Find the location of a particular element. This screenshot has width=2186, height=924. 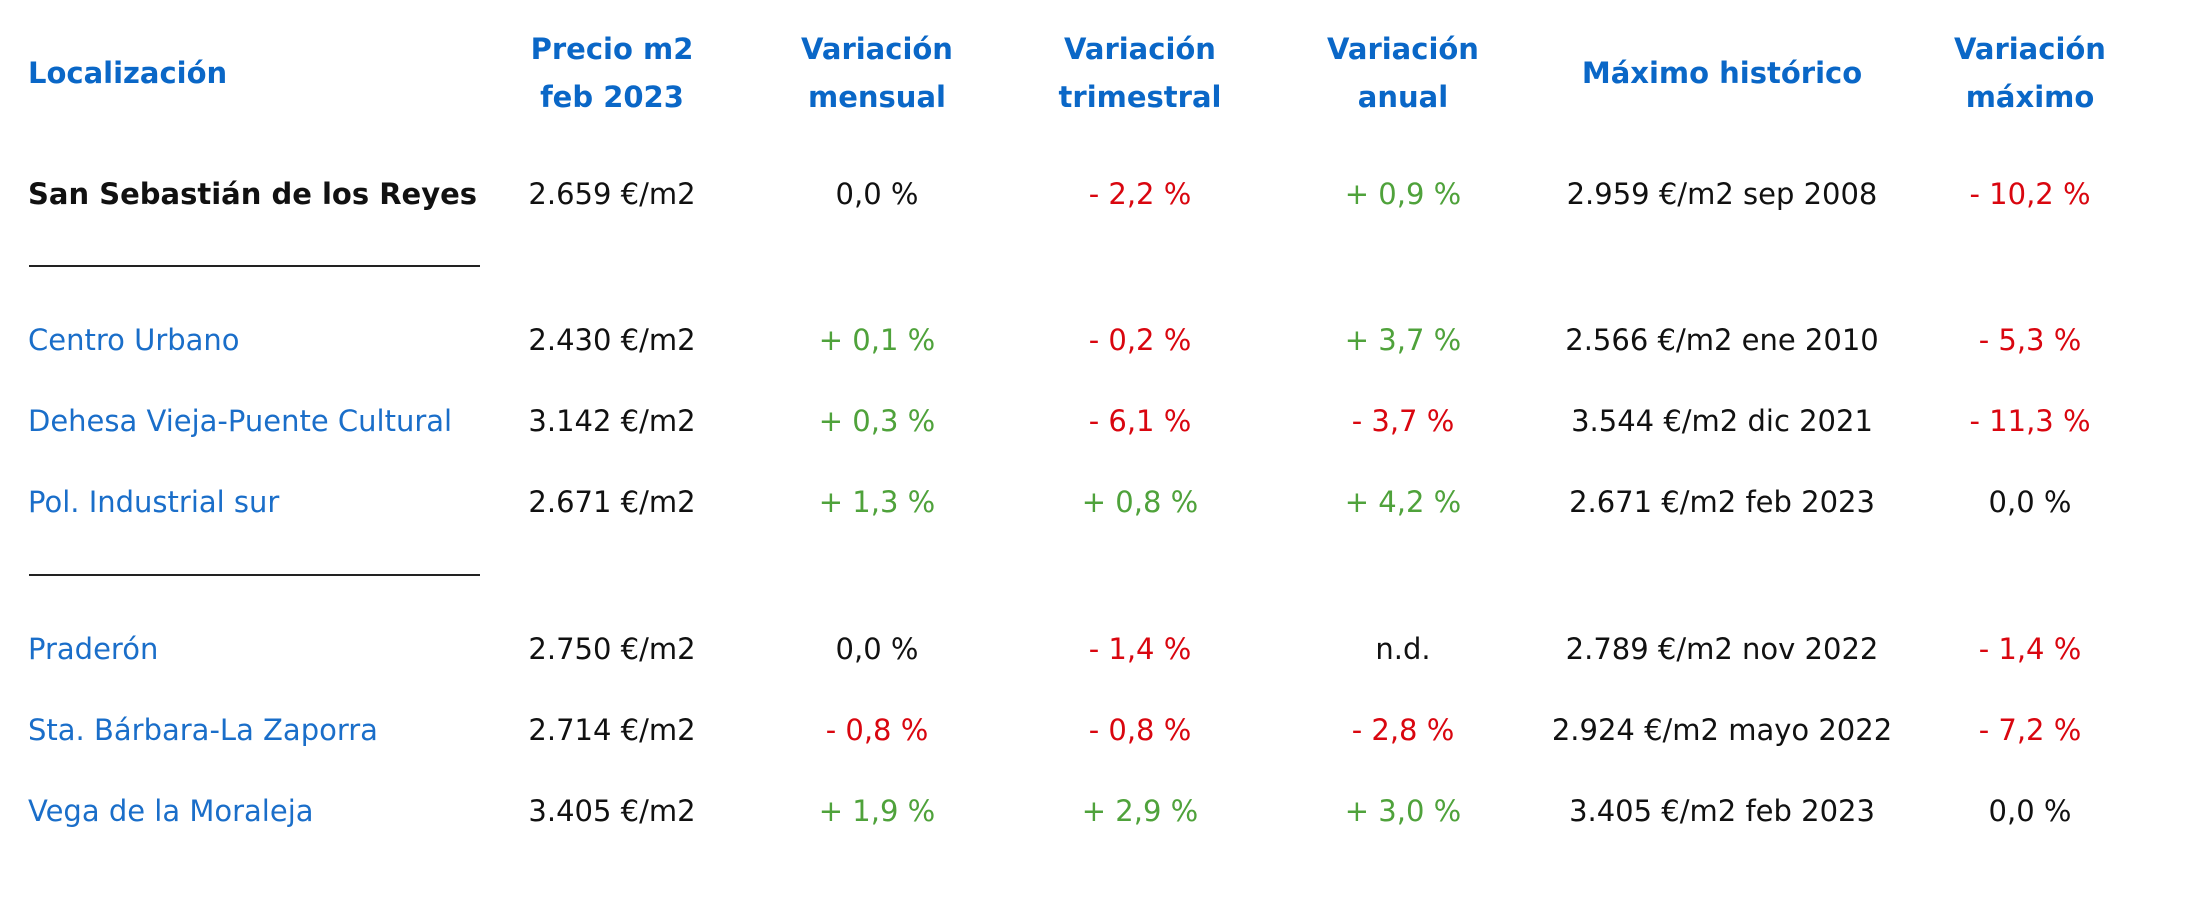

row-localizacion-link: Centro Urbano is located at coordinates (134, 340).